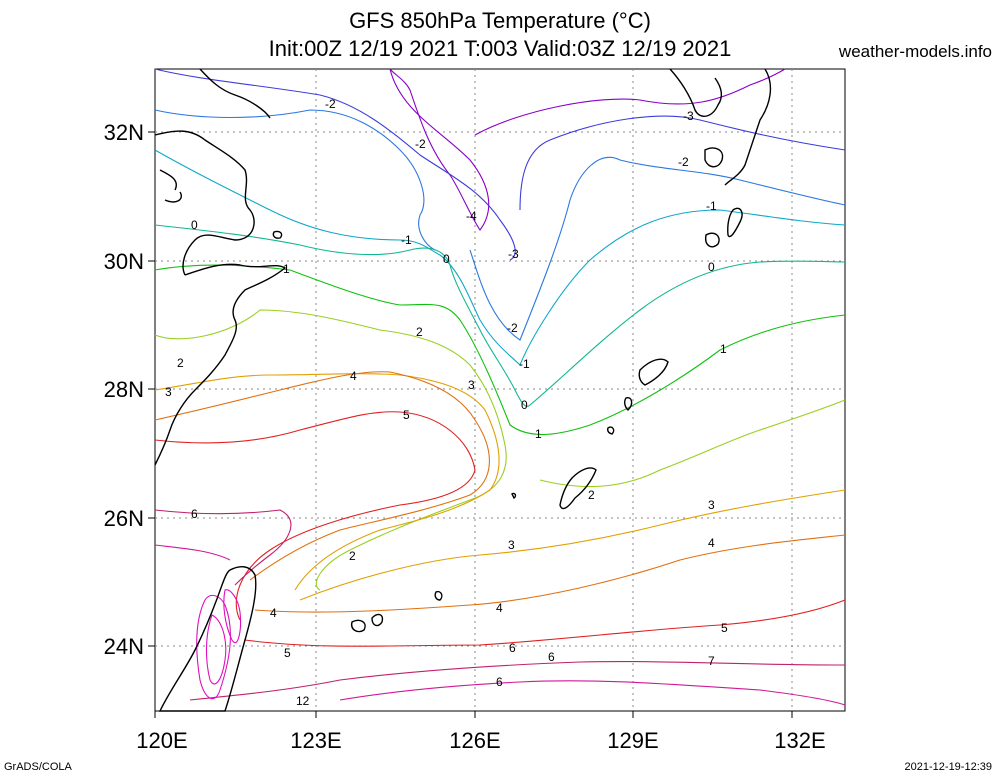 The image size is (1000, 779). What do you see at coordinates (124, 646) in the screenshot?
I see `y-tick-label: 24N` at bounding box center [124, 646].